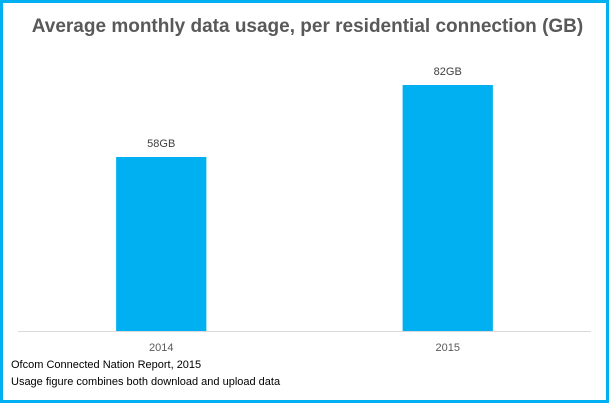  What do you see at coordinates (447, 208) in the screenshot?
I see `bar-2015` at bounding box center [447, 208].